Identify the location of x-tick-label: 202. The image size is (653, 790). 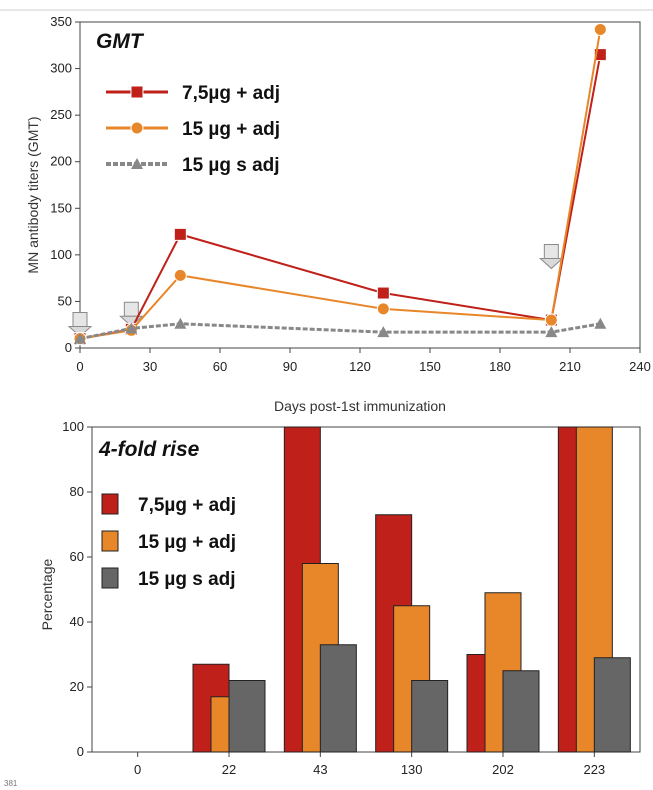
(503, 769).